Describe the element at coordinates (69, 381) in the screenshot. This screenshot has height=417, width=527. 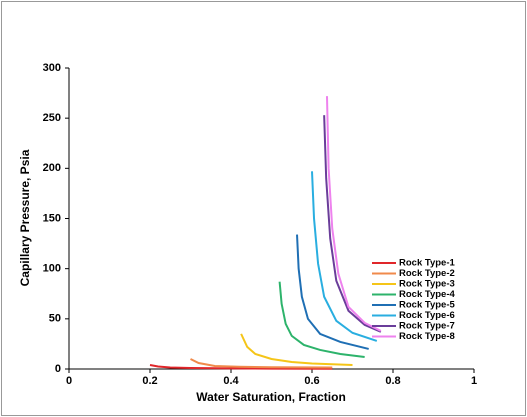
I see `x-tick-label: 0` at that location.